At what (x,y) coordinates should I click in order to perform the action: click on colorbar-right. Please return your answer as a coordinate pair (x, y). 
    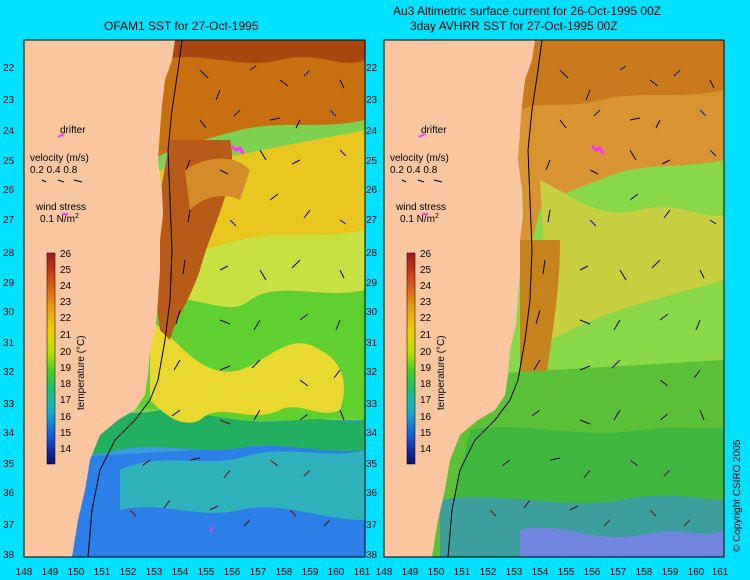
    Looking at the image, I should click on (411, 358).